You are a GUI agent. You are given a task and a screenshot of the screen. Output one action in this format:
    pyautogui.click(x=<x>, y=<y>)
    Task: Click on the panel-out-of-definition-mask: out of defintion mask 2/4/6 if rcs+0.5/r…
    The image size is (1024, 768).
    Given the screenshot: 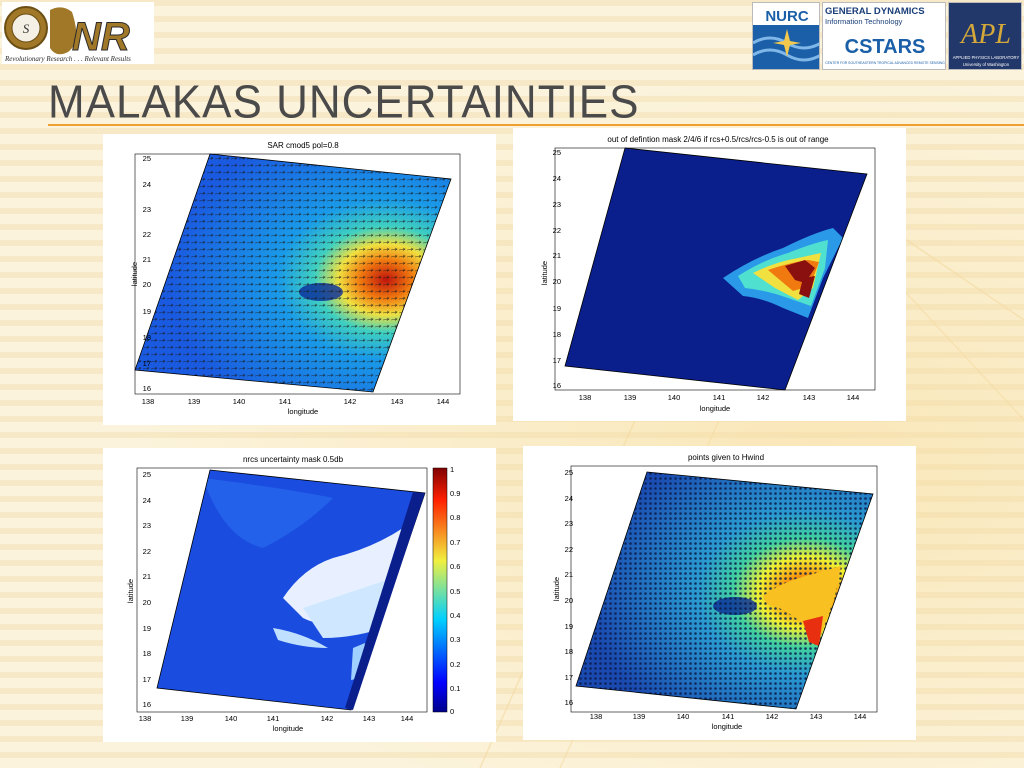 What is the action you would take?
    pyautogui.click(x=709, y=274)
    